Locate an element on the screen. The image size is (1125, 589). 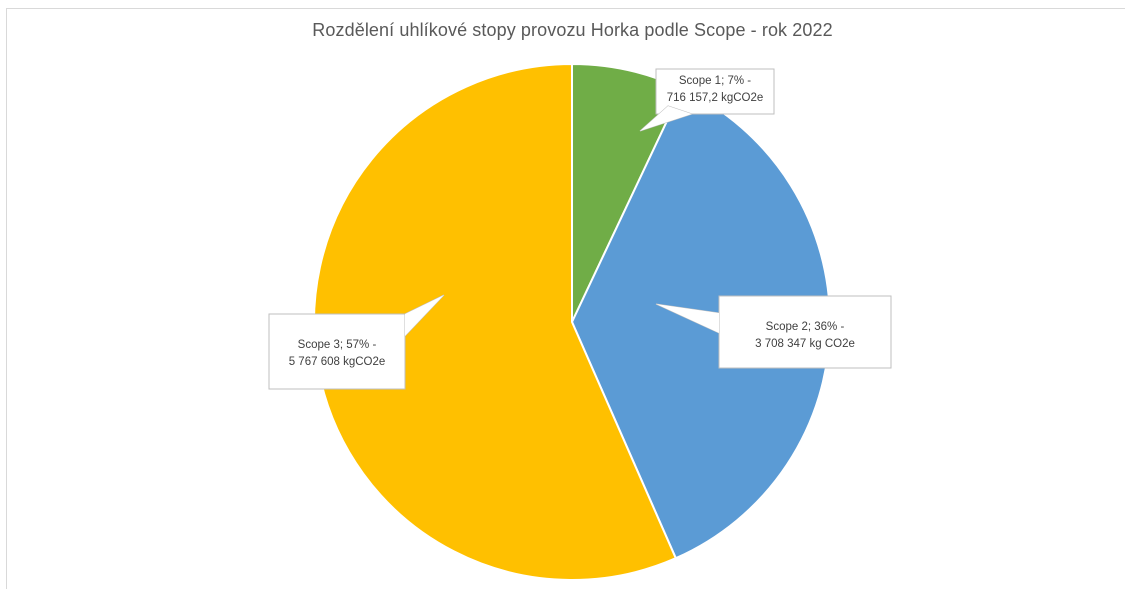
data-label-scope-2: Scope 2; 36% - 3 708 347 kg CO2e is located at coordinates (805, 336).